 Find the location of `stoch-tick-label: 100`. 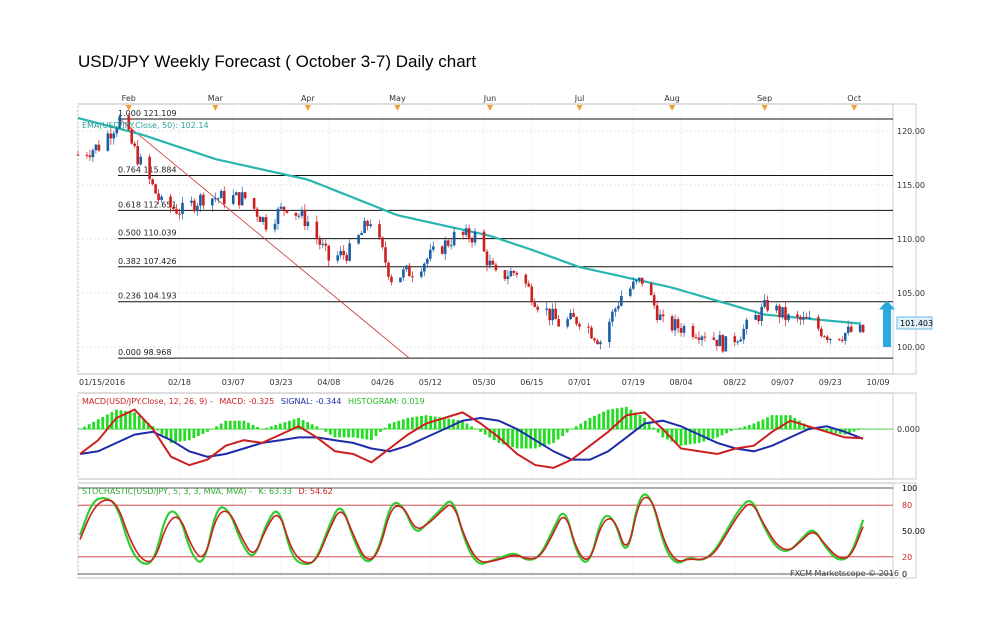

stoch-tick-label: 100 is located at coordinates (909, 488).